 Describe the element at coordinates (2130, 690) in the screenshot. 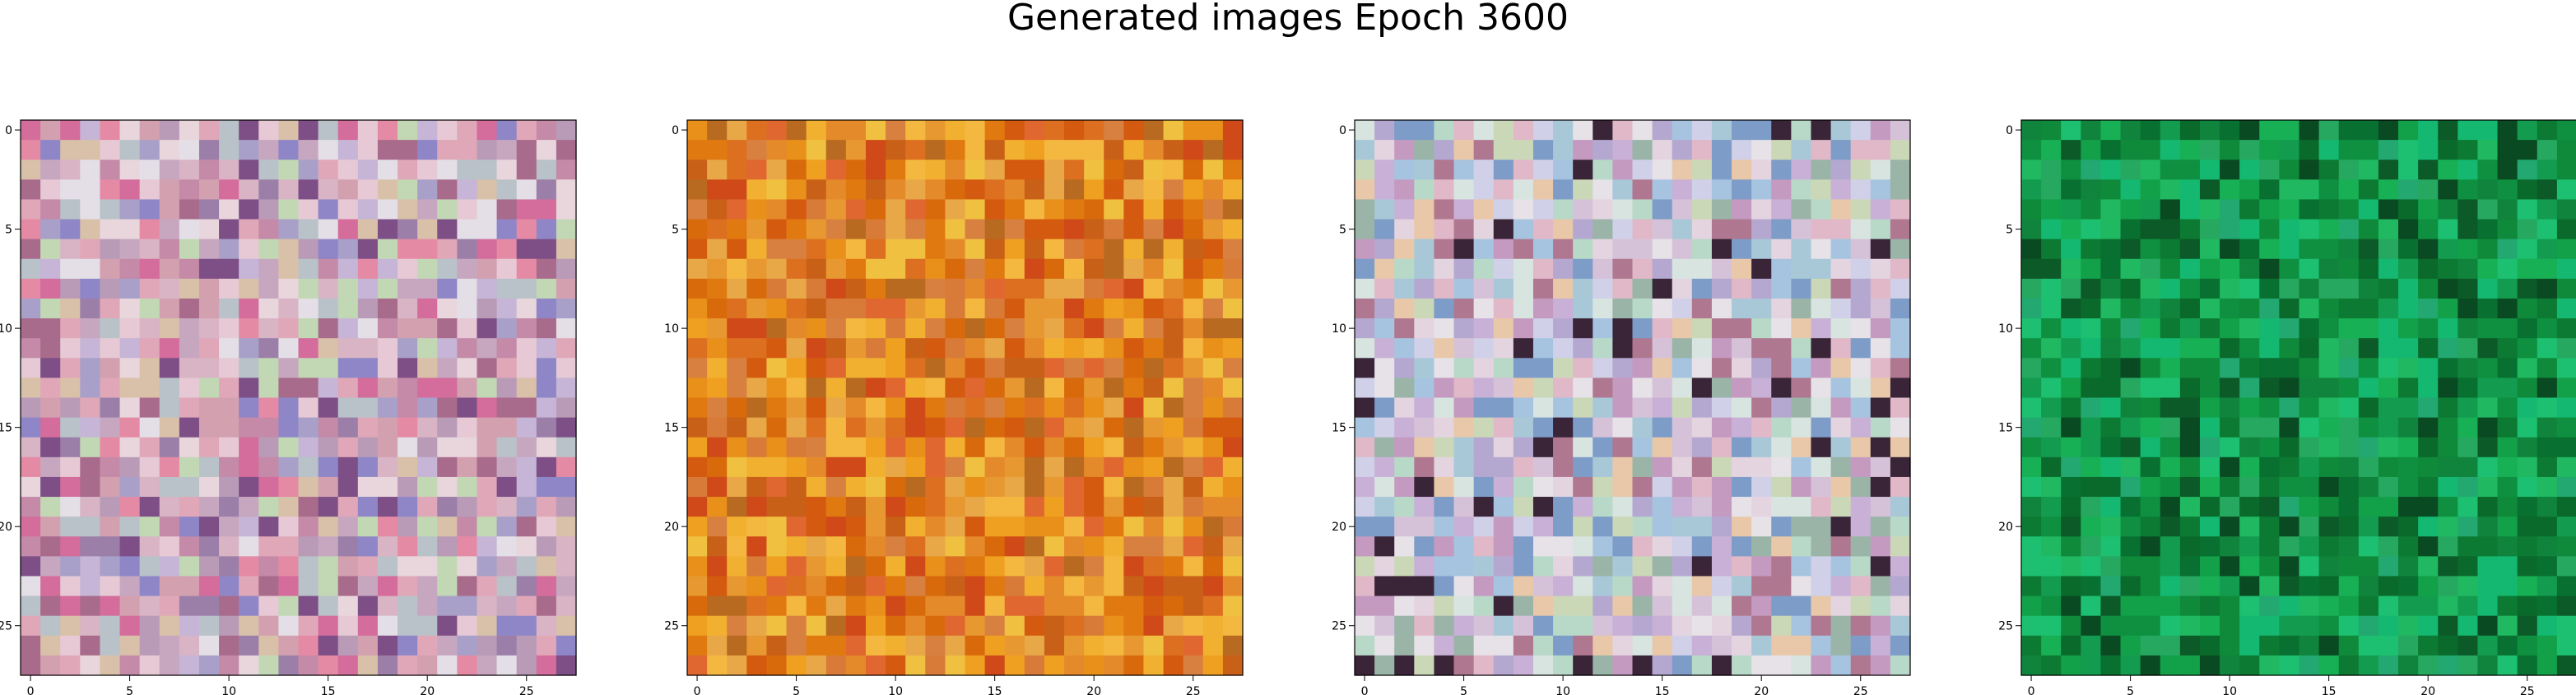

I see `x-tick-label: 5` at that location.